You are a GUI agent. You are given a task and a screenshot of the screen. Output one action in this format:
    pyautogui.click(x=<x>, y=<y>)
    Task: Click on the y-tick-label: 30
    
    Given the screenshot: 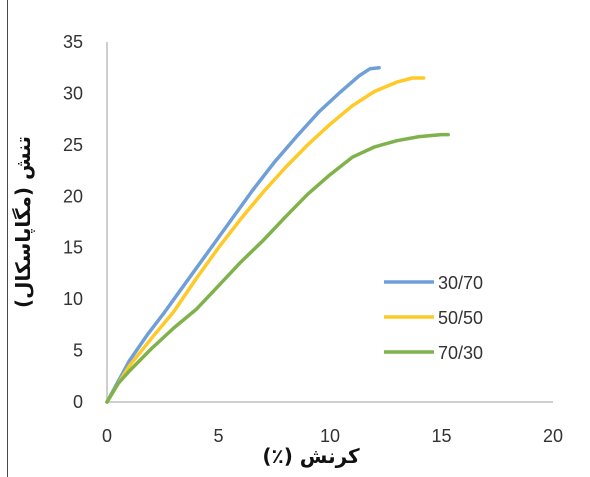 What is the action you would take?
    pyautogui.click(x=73, y=93)
    